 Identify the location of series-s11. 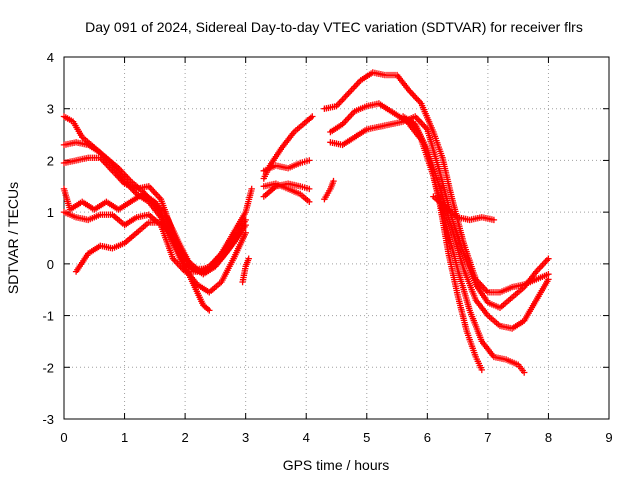
(286, 190).